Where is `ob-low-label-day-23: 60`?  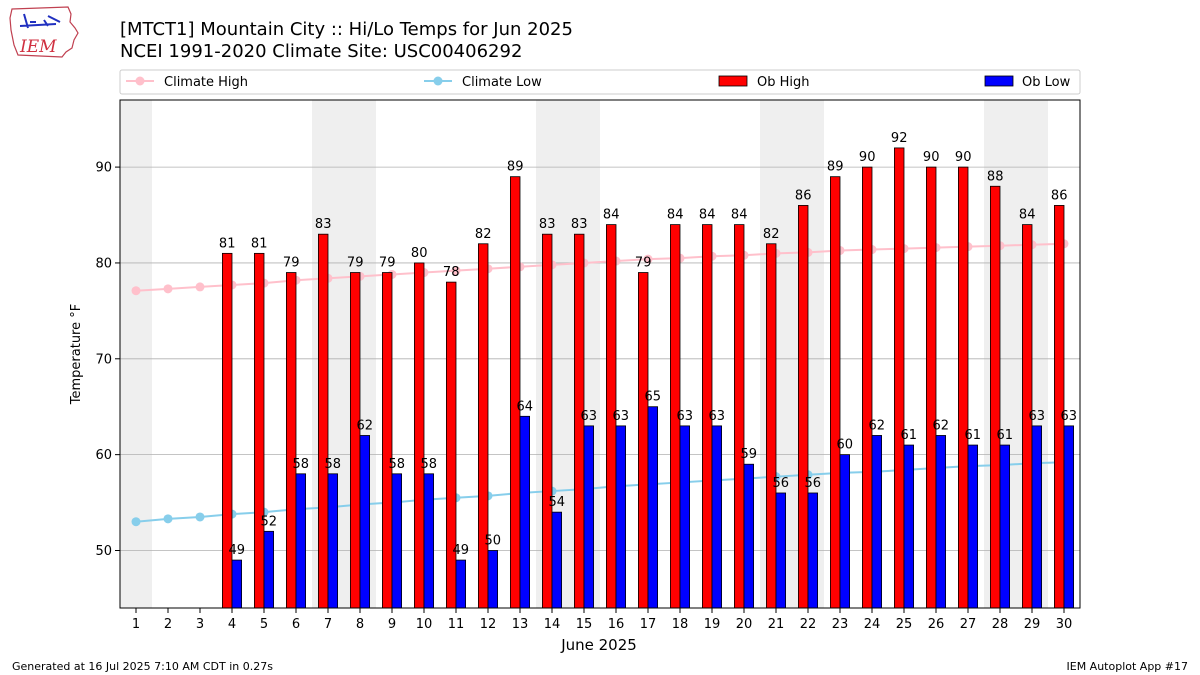
ob-low-label-day-23: 60 is located at coordinates (845, 445).